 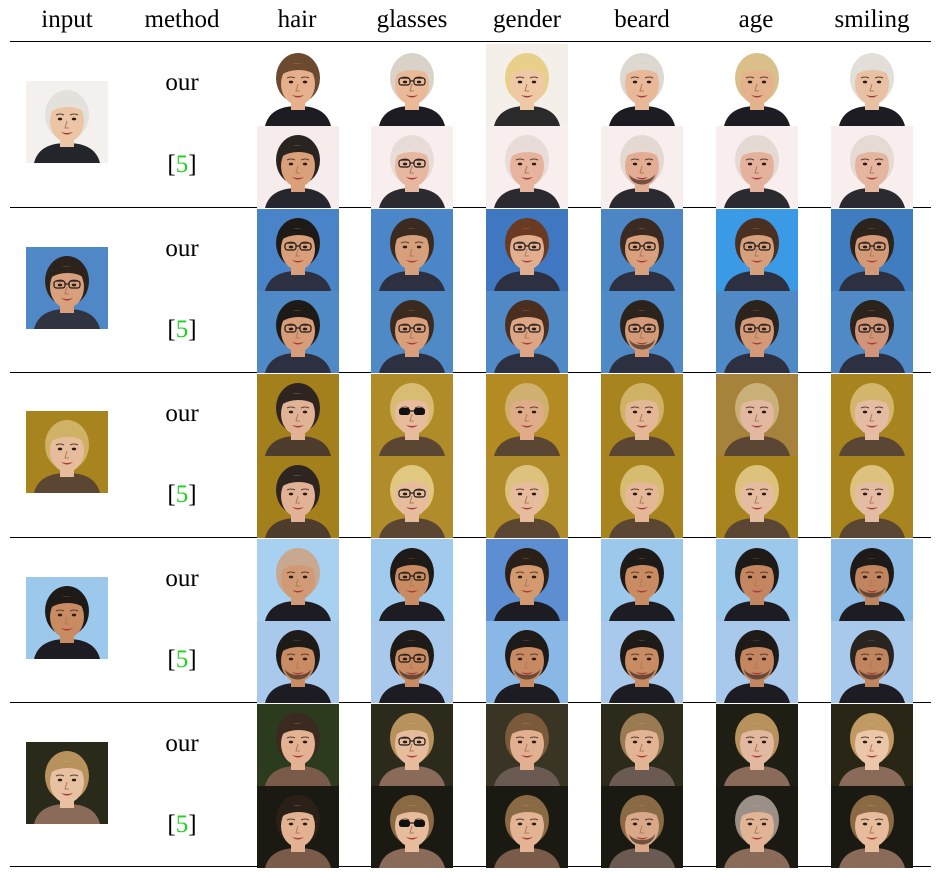 I want to click on column-header-smiling: smiling, so click(x=872, y=19).